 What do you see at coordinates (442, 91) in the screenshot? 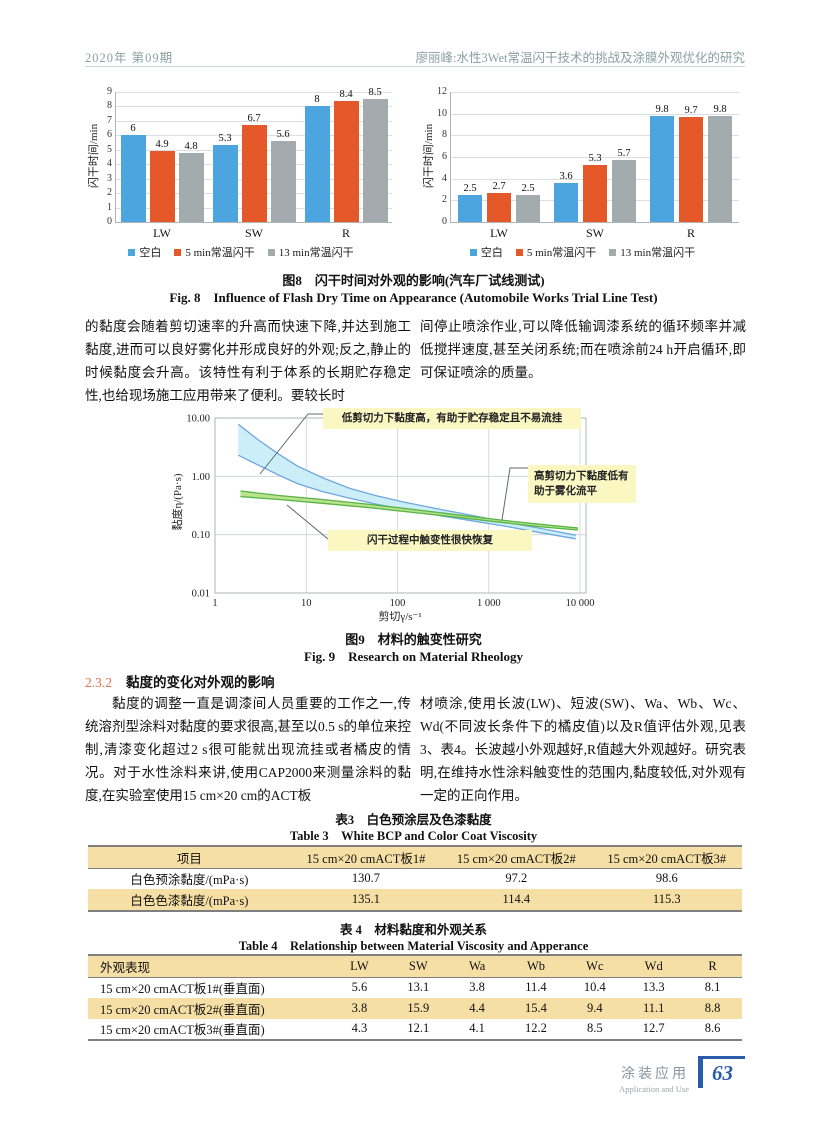
I see `y-tick-label: 12` at bounding box center [442, 91].